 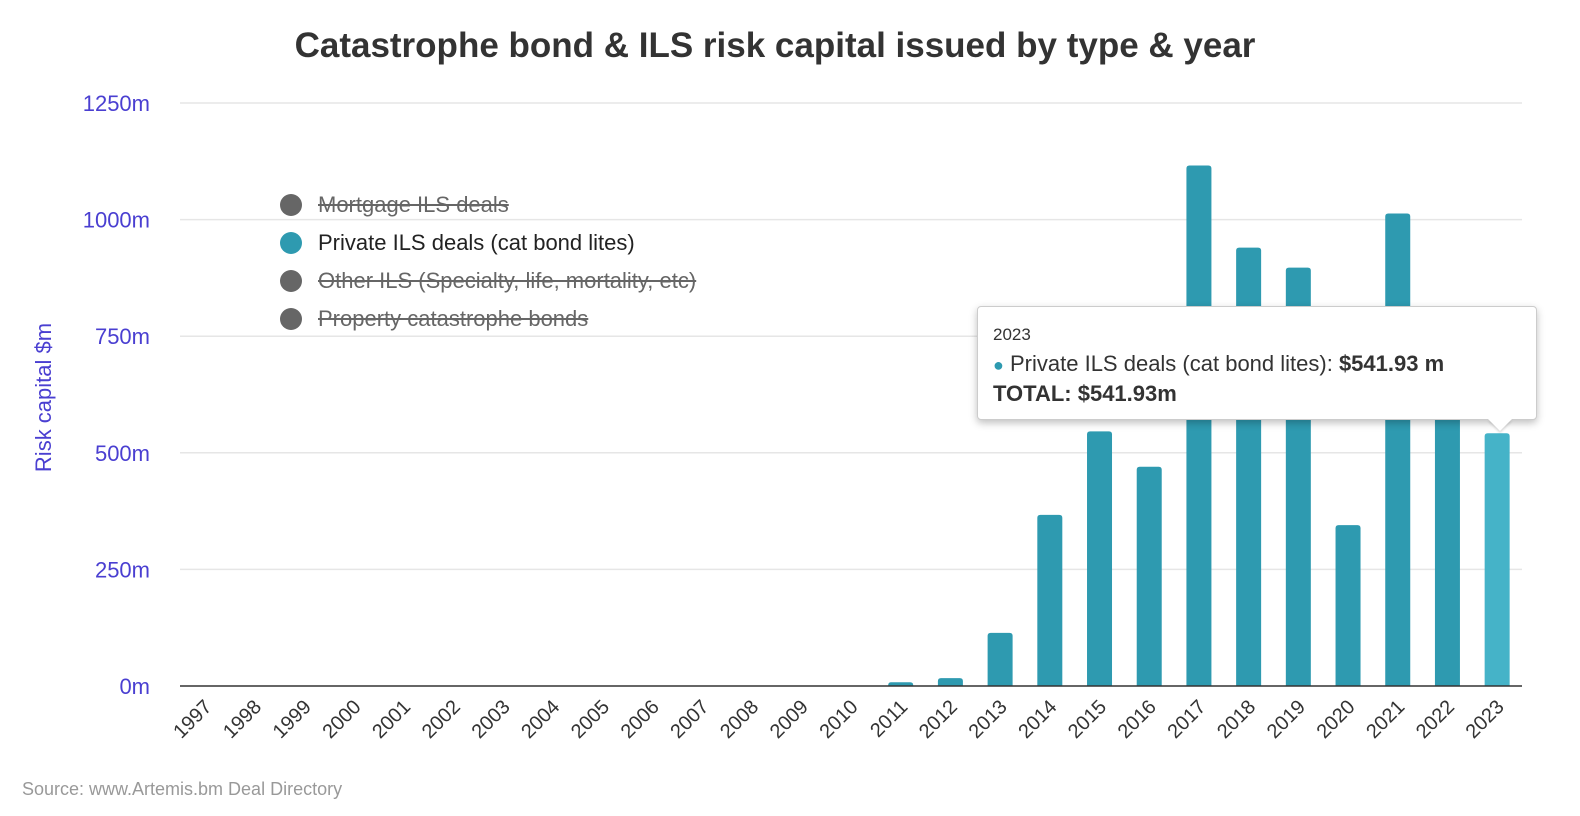 I want to click on x-tick-label: 2004, so click(x=540, y=719).